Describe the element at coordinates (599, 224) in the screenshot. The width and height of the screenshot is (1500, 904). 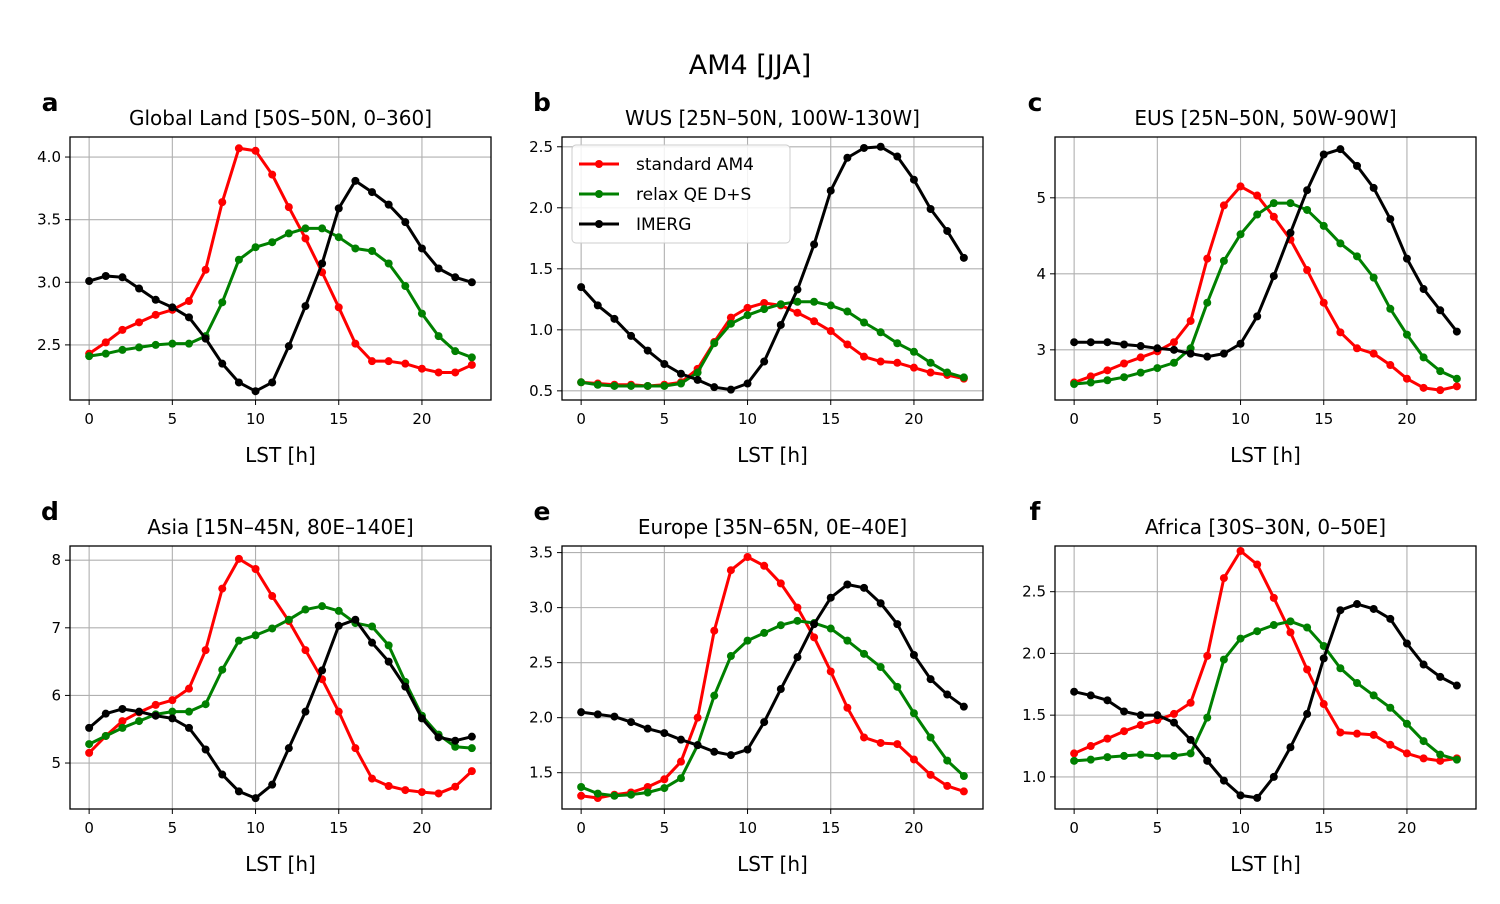
I see `legend-marker` at that location.